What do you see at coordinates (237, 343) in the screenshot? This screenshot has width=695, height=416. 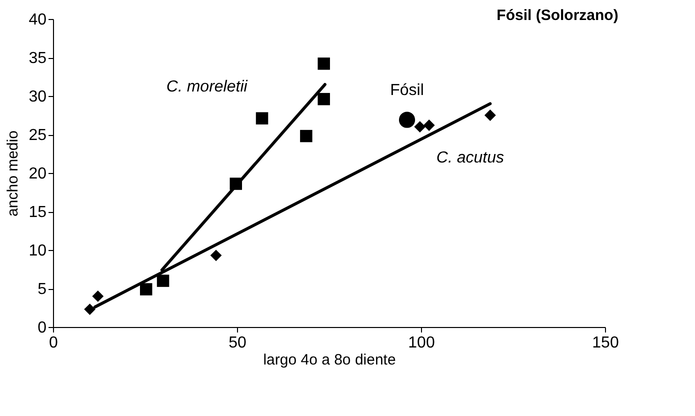 I see `x-tick-label: 50` at bounding box center [237, 343].